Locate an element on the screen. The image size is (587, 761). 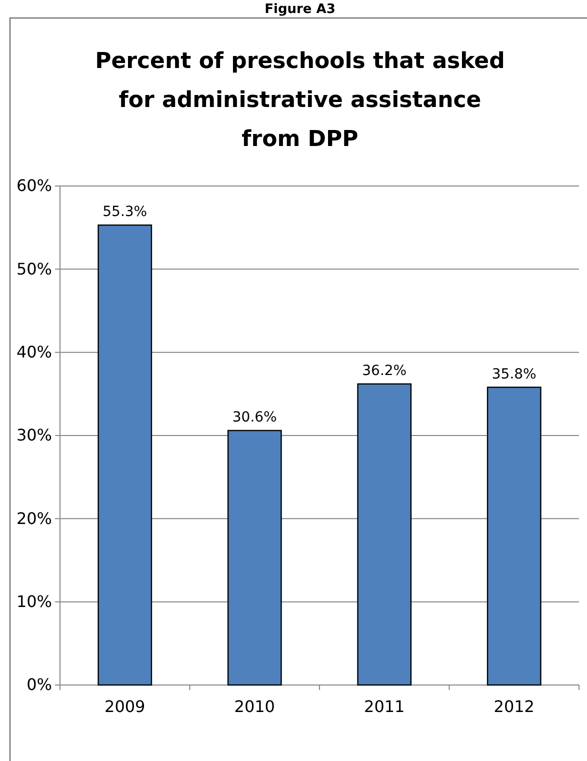
x-tick-label: 2010 is located at coordinates (254, 706).